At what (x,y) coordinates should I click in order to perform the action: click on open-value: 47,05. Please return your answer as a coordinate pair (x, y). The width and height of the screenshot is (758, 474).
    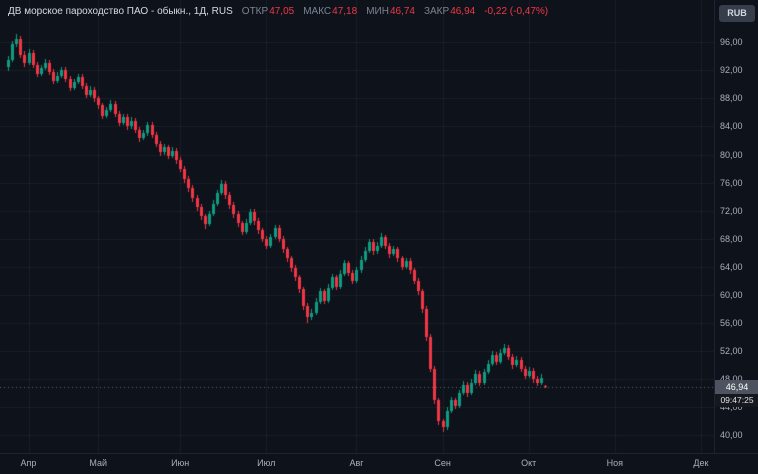
    Looking at the image, I should click on (282, 11).